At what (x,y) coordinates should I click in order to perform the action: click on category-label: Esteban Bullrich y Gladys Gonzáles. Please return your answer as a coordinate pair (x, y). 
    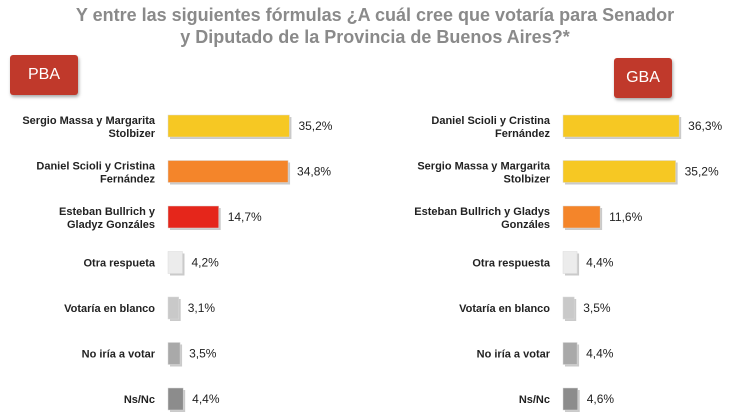
    Looking at the image, I should click on (482, 218).